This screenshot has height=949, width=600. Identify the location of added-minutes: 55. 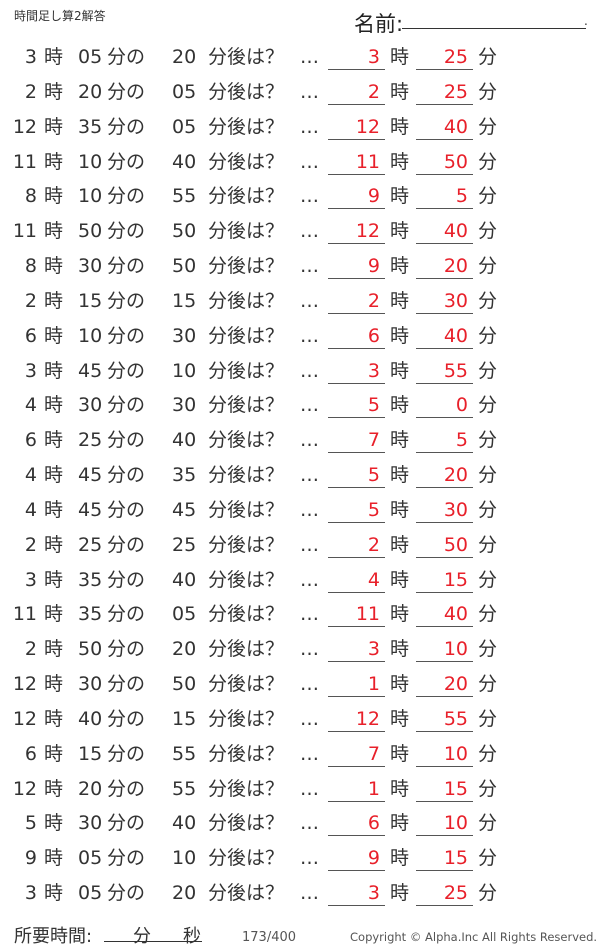
(184, 788).